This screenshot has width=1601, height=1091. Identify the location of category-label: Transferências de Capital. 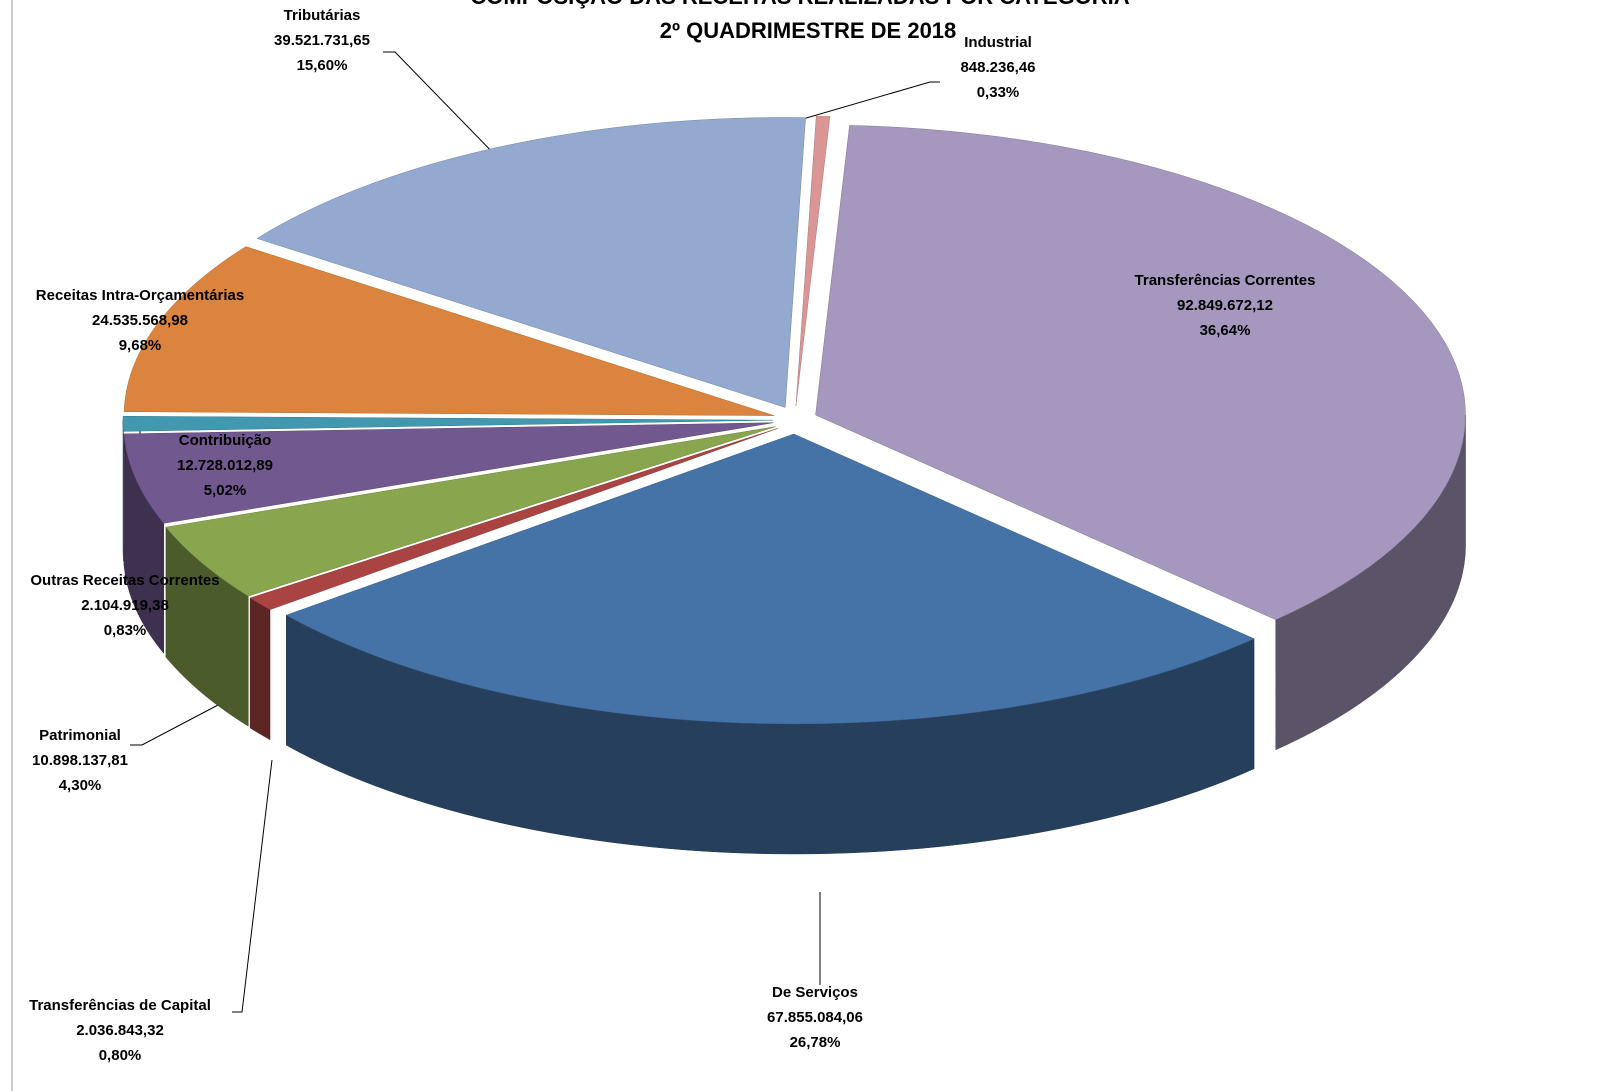
(120, 1005).